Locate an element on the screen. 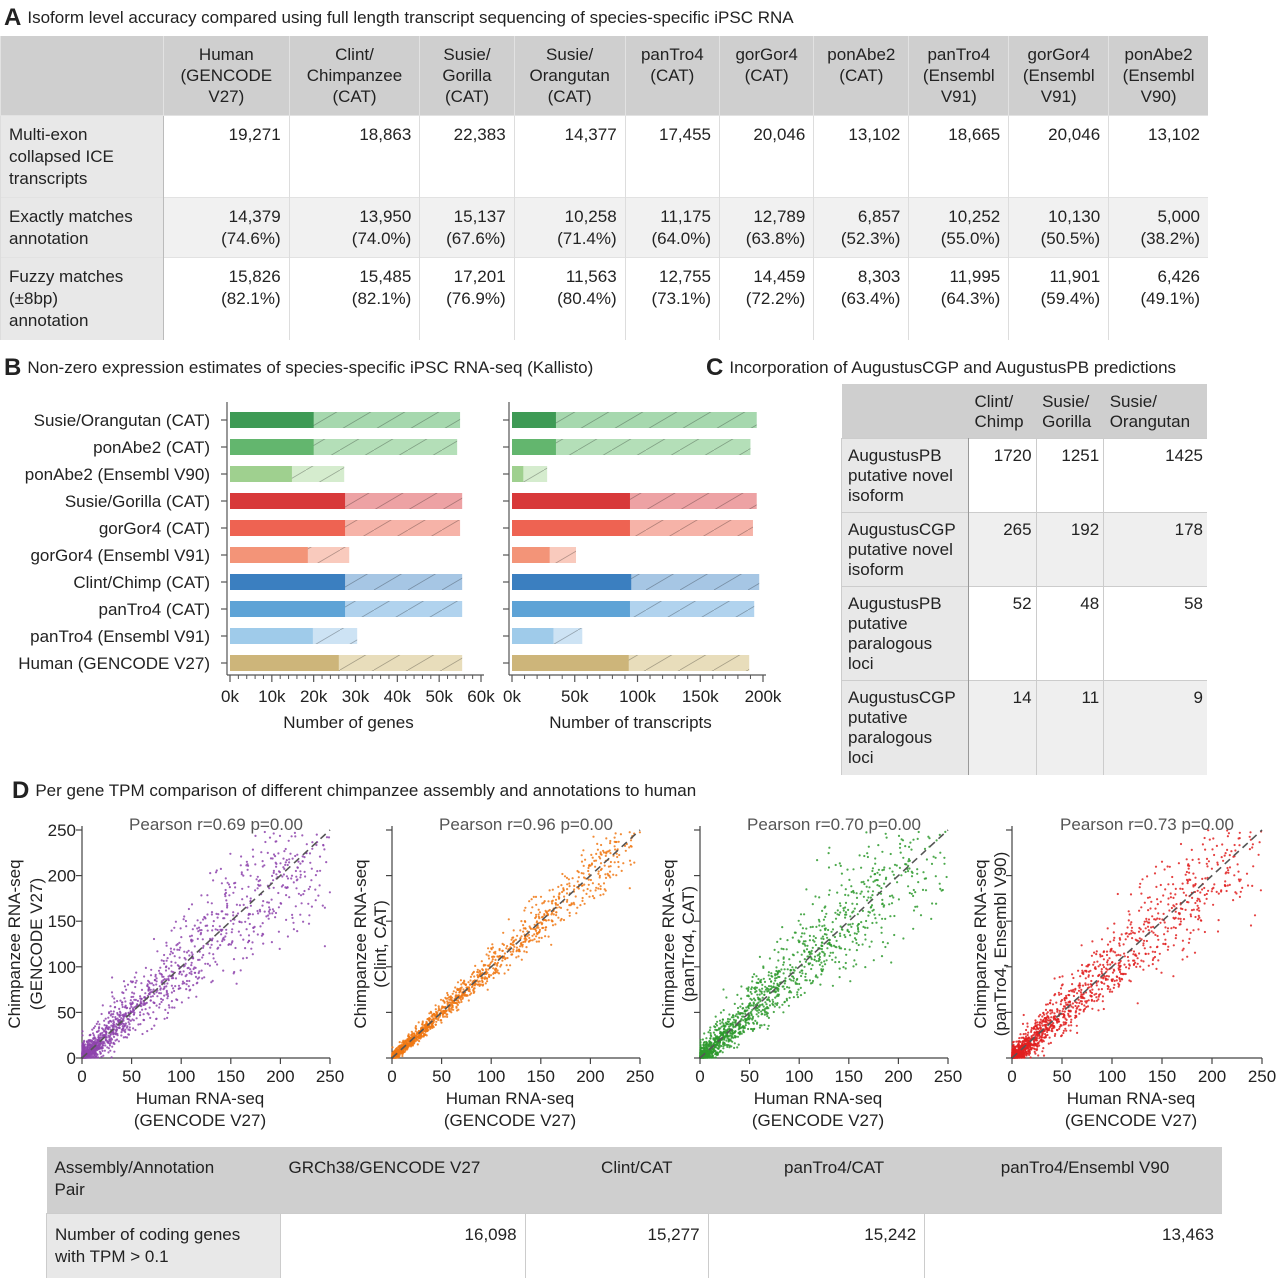 The image size is (1280, 1278). table-c-column-header: Susie/Orangutan is located at coordinates (1155, 411).